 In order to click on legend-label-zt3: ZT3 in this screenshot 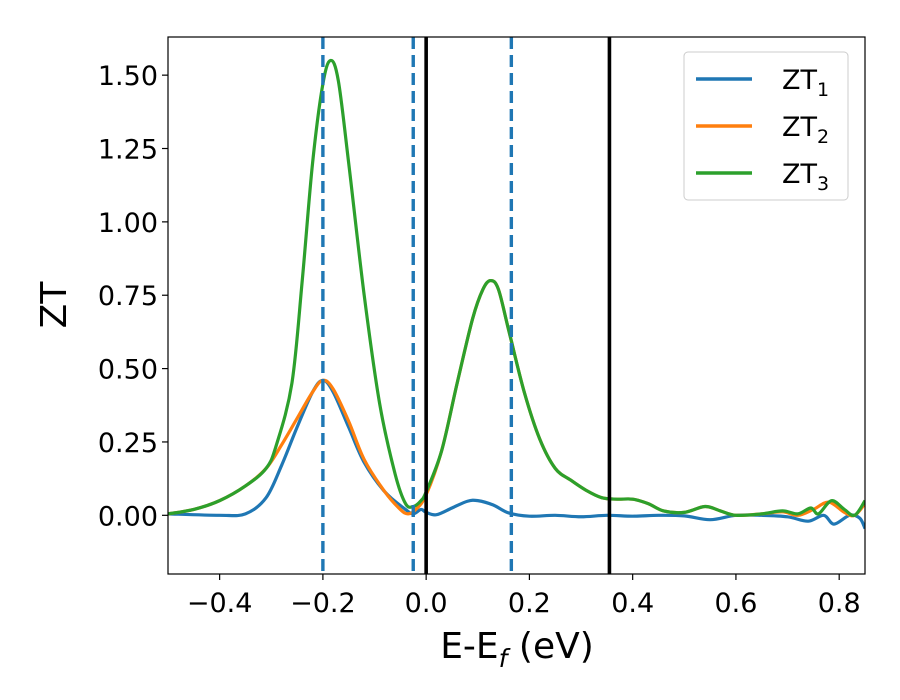, I will do `click(805, 177)`.